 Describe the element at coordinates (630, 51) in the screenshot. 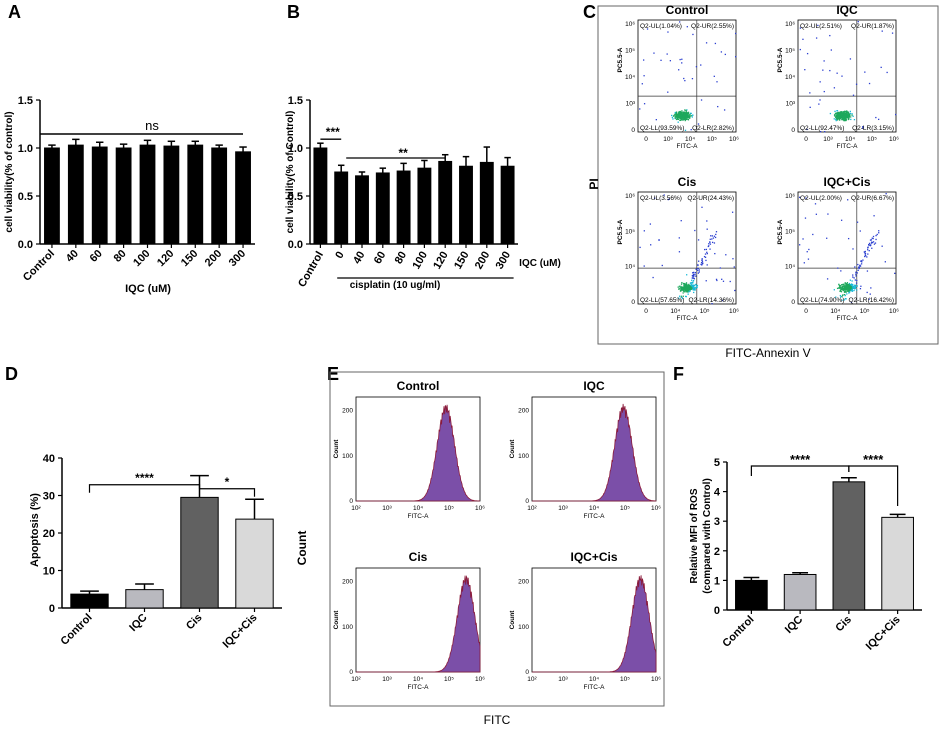

I see `flow-y-tick: 10⁵` at that location.